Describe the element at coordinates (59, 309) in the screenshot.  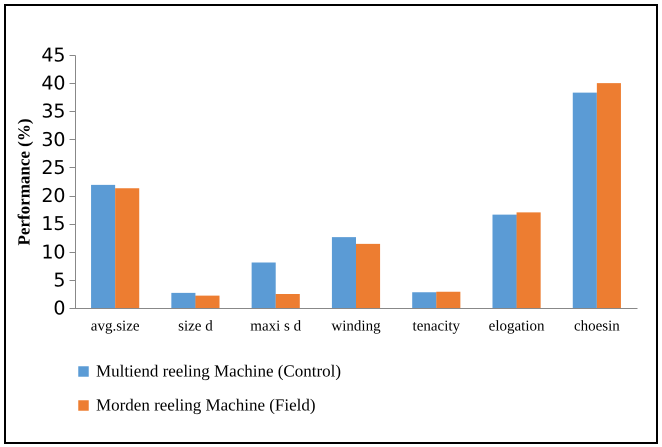
I see `y-tick-label: 0` at that location.